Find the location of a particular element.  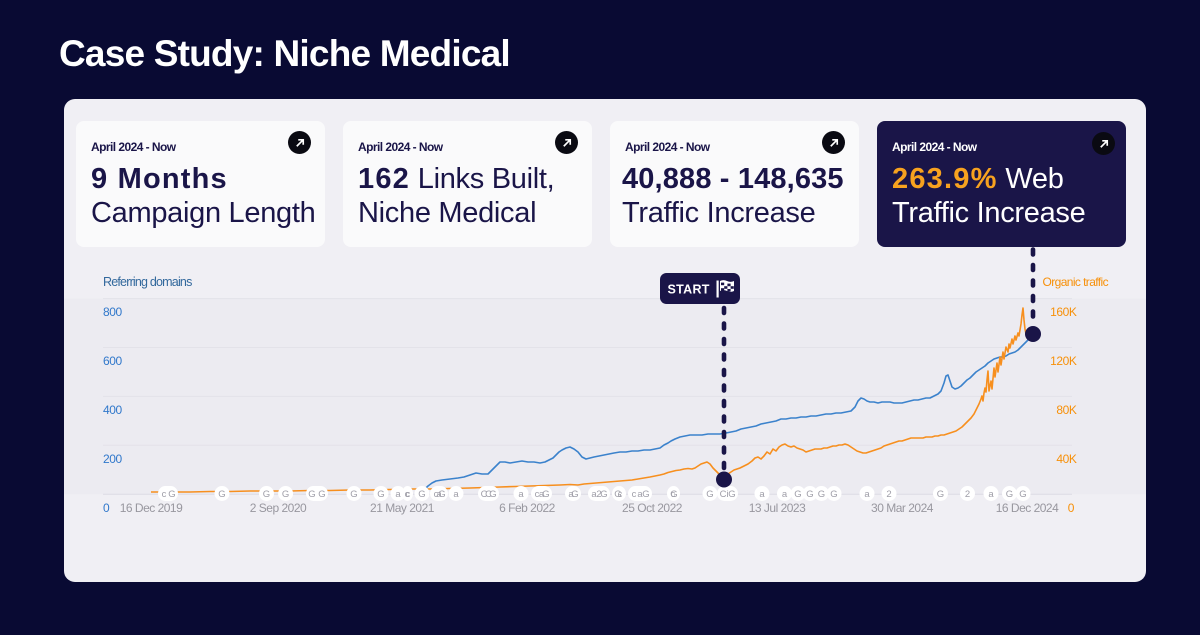

svg-text: 13 Jul 2023 is located at coordinates (777, 508).